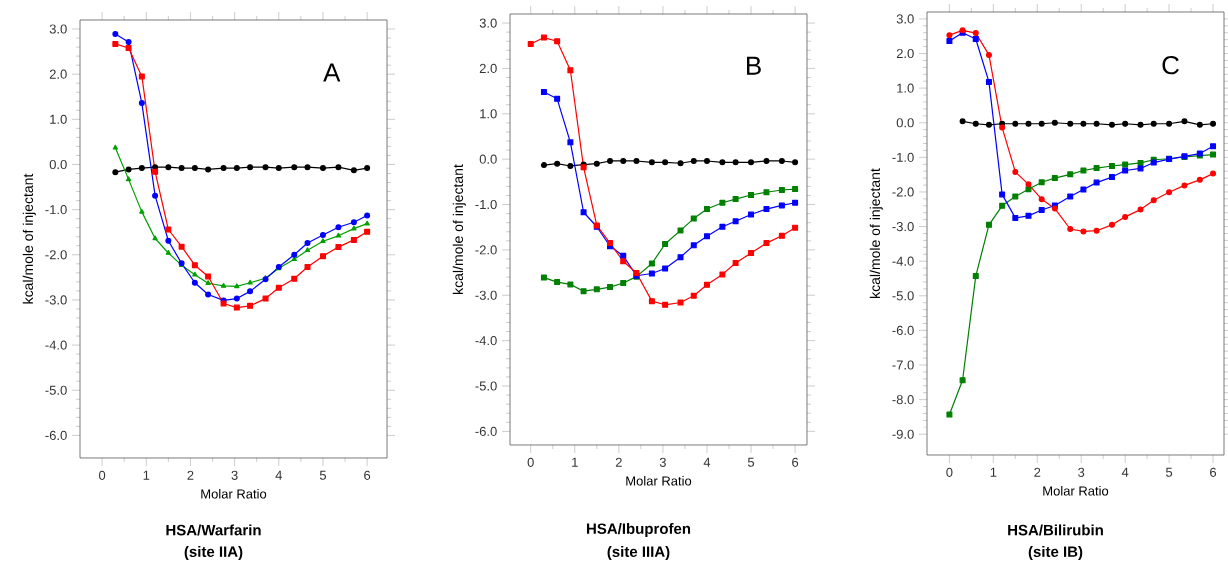  What do you see at coordinates (903, 365) in the screenshot?
I see `y-tick-label: -7.0` at bounding box center [903, 365].